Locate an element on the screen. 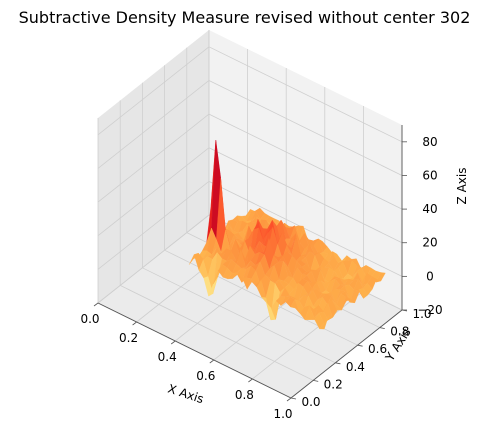 The width and height of the screenshot is (489, 426). surface-patch is located at coordinates (324, 322).